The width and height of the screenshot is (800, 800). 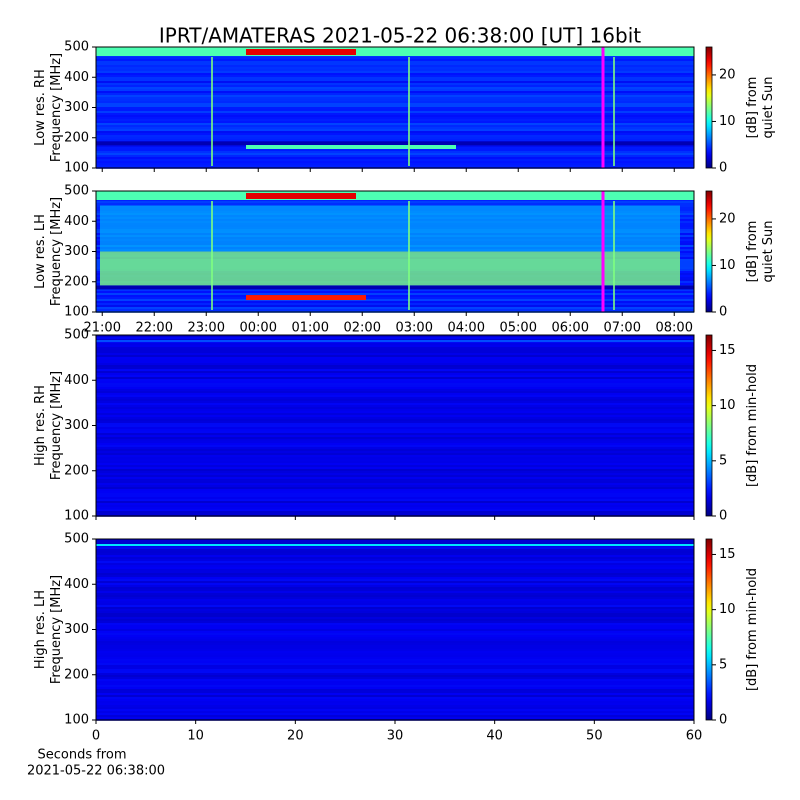 What do you see at coordinates (752, 108) in the screenshot?
I see `colorbar-label-line: [dB] from` at bounding box center [752, 108].